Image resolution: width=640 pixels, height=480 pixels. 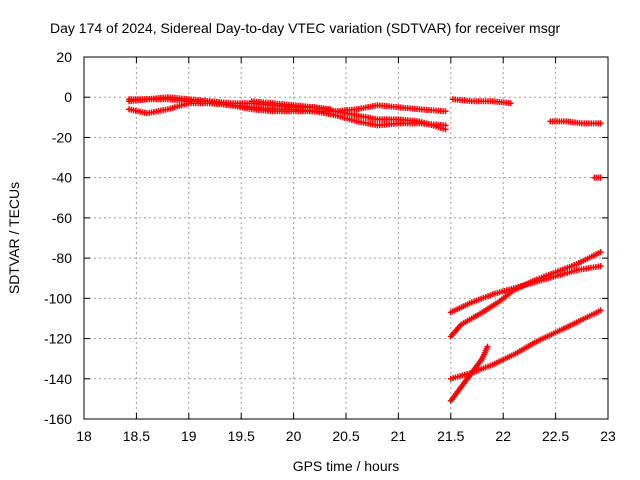 What do you see at coordinates (189, 436) in the screenshot?
I see `x-tick-label: 19` at bounding box center [189, 436].